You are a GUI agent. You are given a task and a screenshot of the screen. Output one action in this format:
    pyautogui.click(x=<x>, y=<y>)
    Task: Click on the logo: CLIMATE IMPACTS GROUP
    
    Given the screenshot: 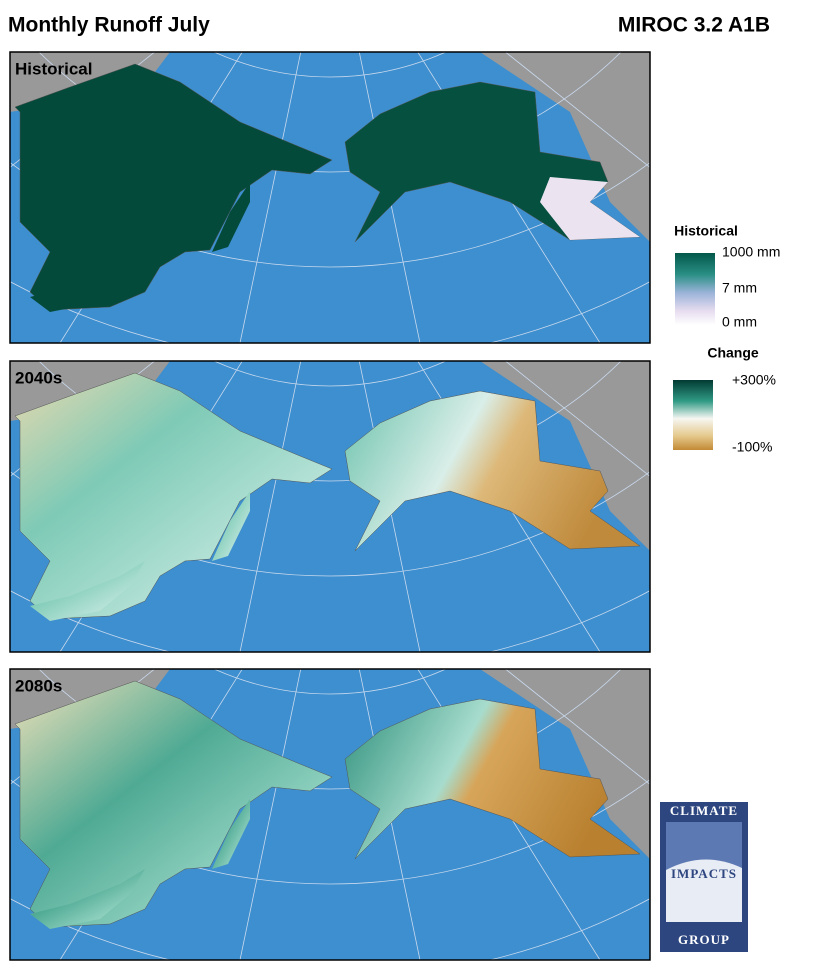 What is the action you would take?
    pyautogui.click(x=704, y=877)
    